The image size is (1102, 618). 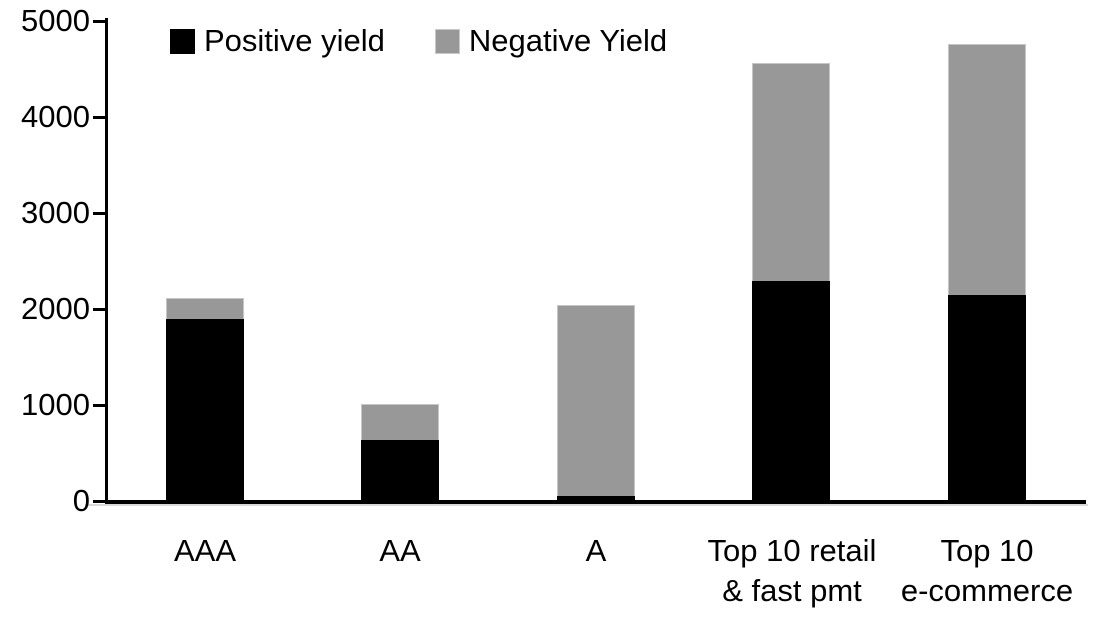 I want to click on x-category-label-aa: AA, so click(x=400, y=550).